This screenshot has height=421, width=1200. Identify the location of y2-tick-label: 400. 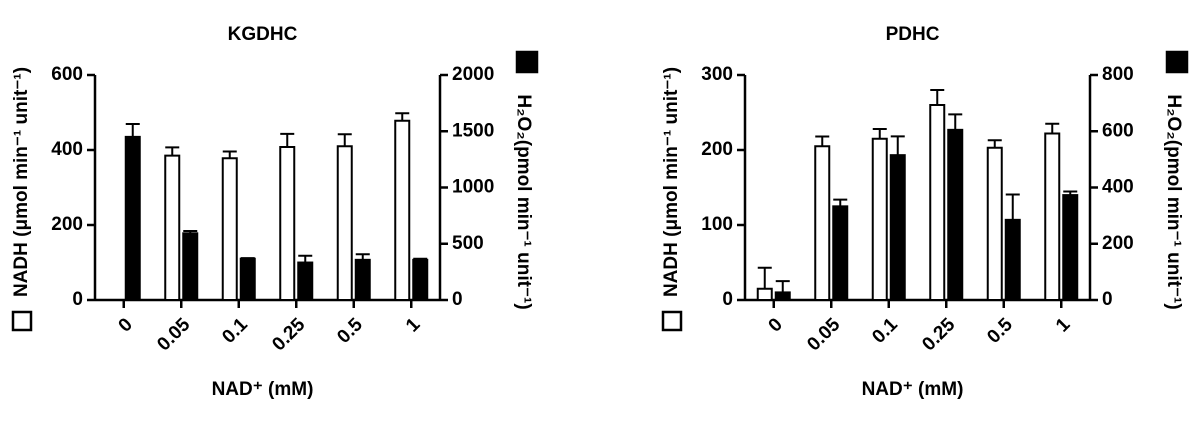
(1118, 187).